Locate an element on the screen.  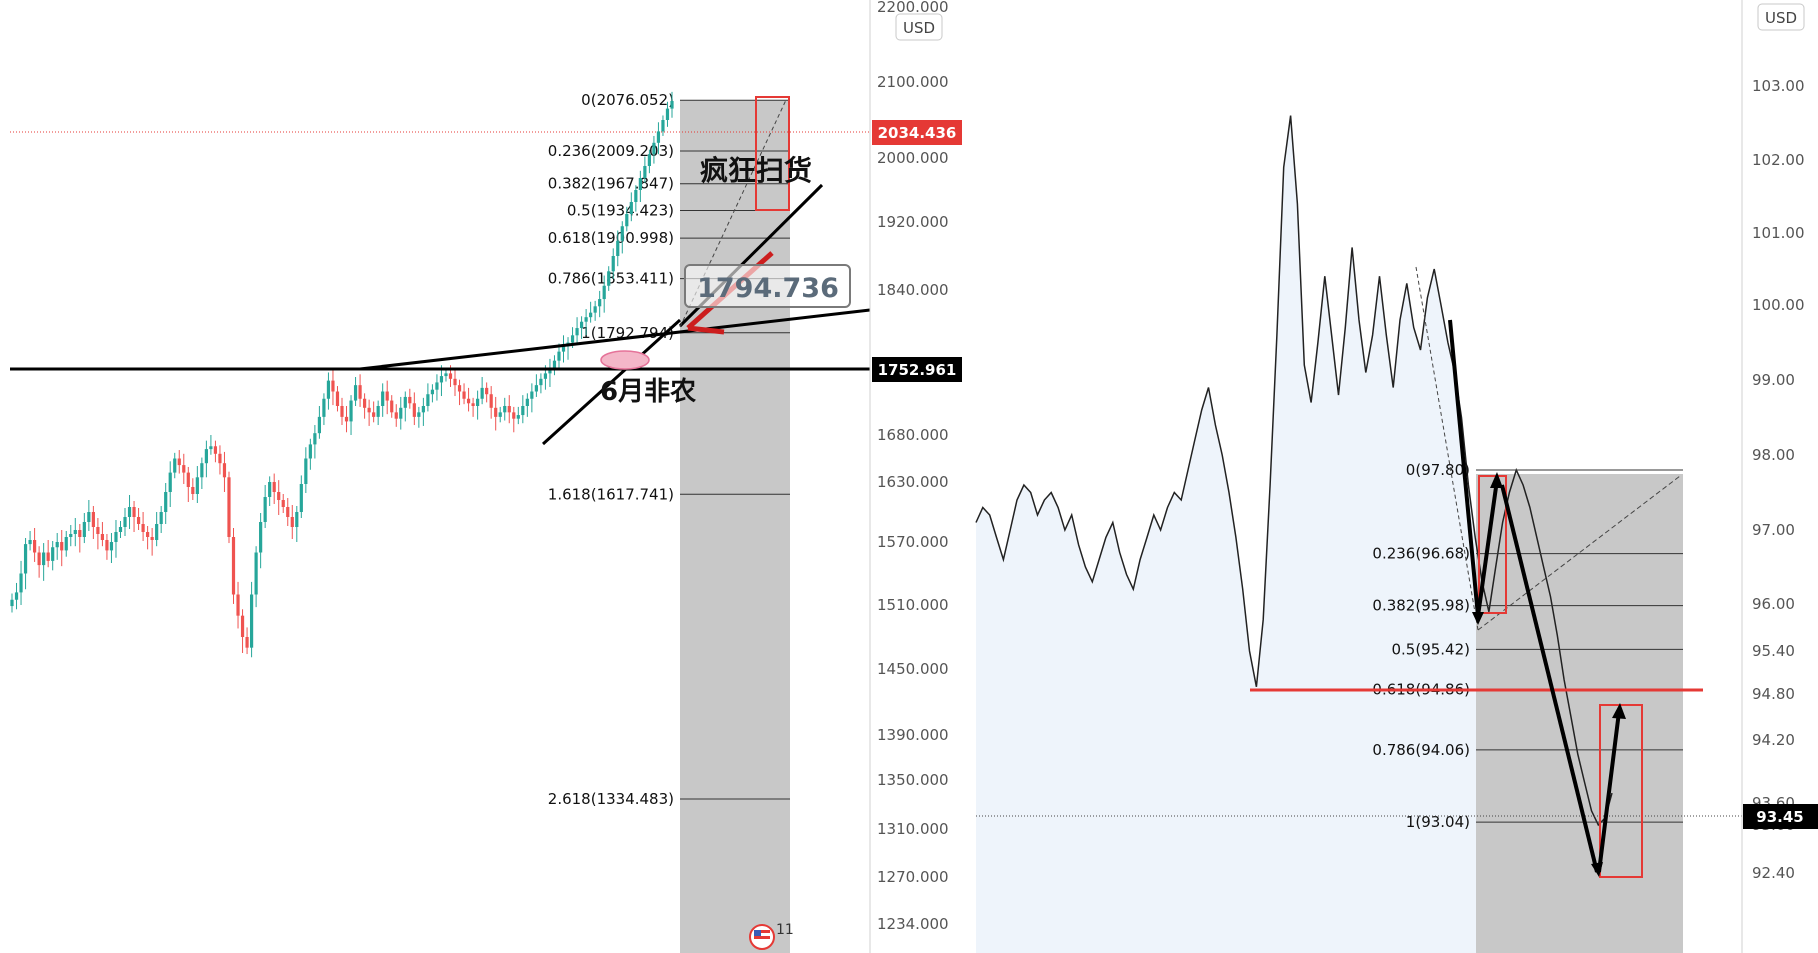
left-axis-tick-label: 1234.000 is located at coordinates (913, 924).